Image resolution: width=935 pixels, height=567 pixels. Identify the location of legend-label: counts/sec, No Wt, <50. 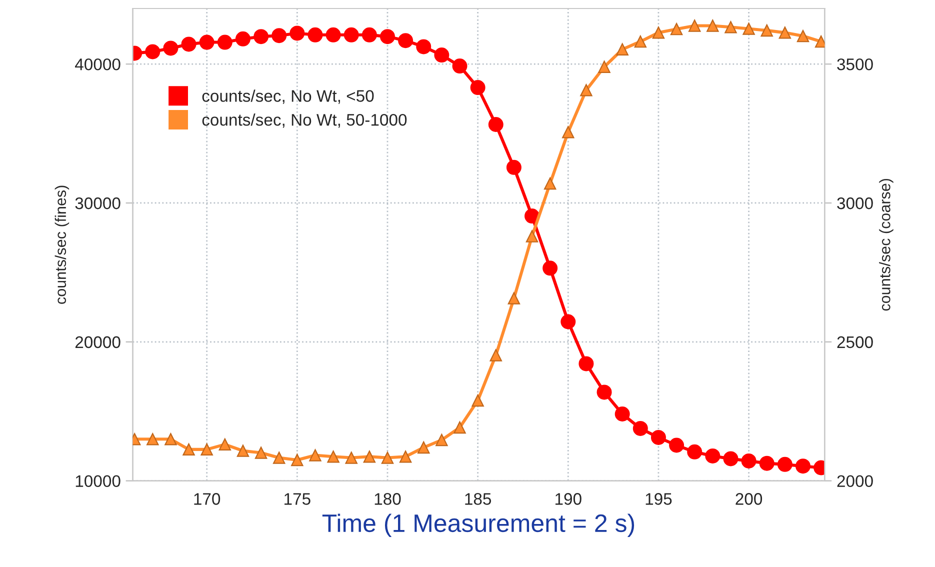
(288, 97).